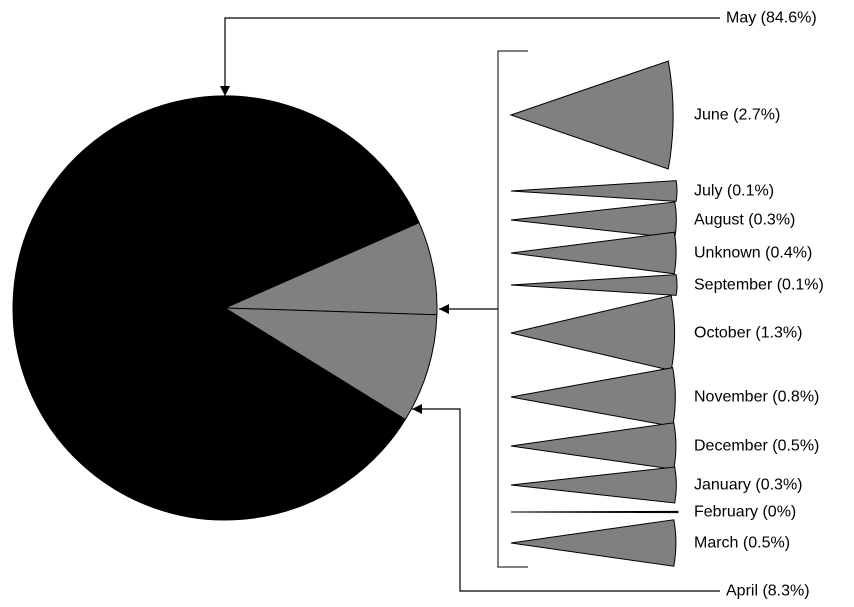 The width and height of the screenshot is (854, 607). What do you see at coordinates (756, 397) in the screenshot?
I see `breakdown-label-november: November (0.8%)` at bounding box center [756, 397].